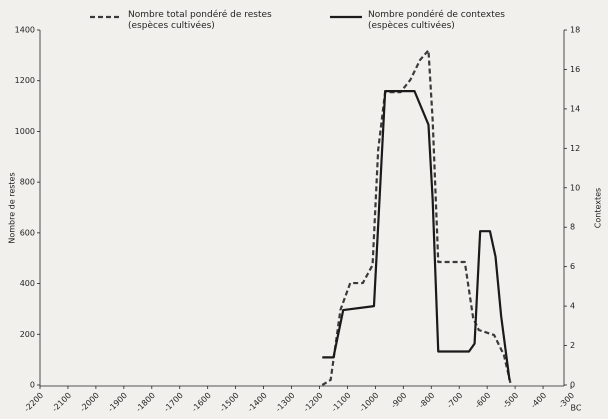 This screenshot has height=419, width=608. Describe the element at coordinates (575, 108) in the screenshot. I see `y2-tick-label: 14` at that location.